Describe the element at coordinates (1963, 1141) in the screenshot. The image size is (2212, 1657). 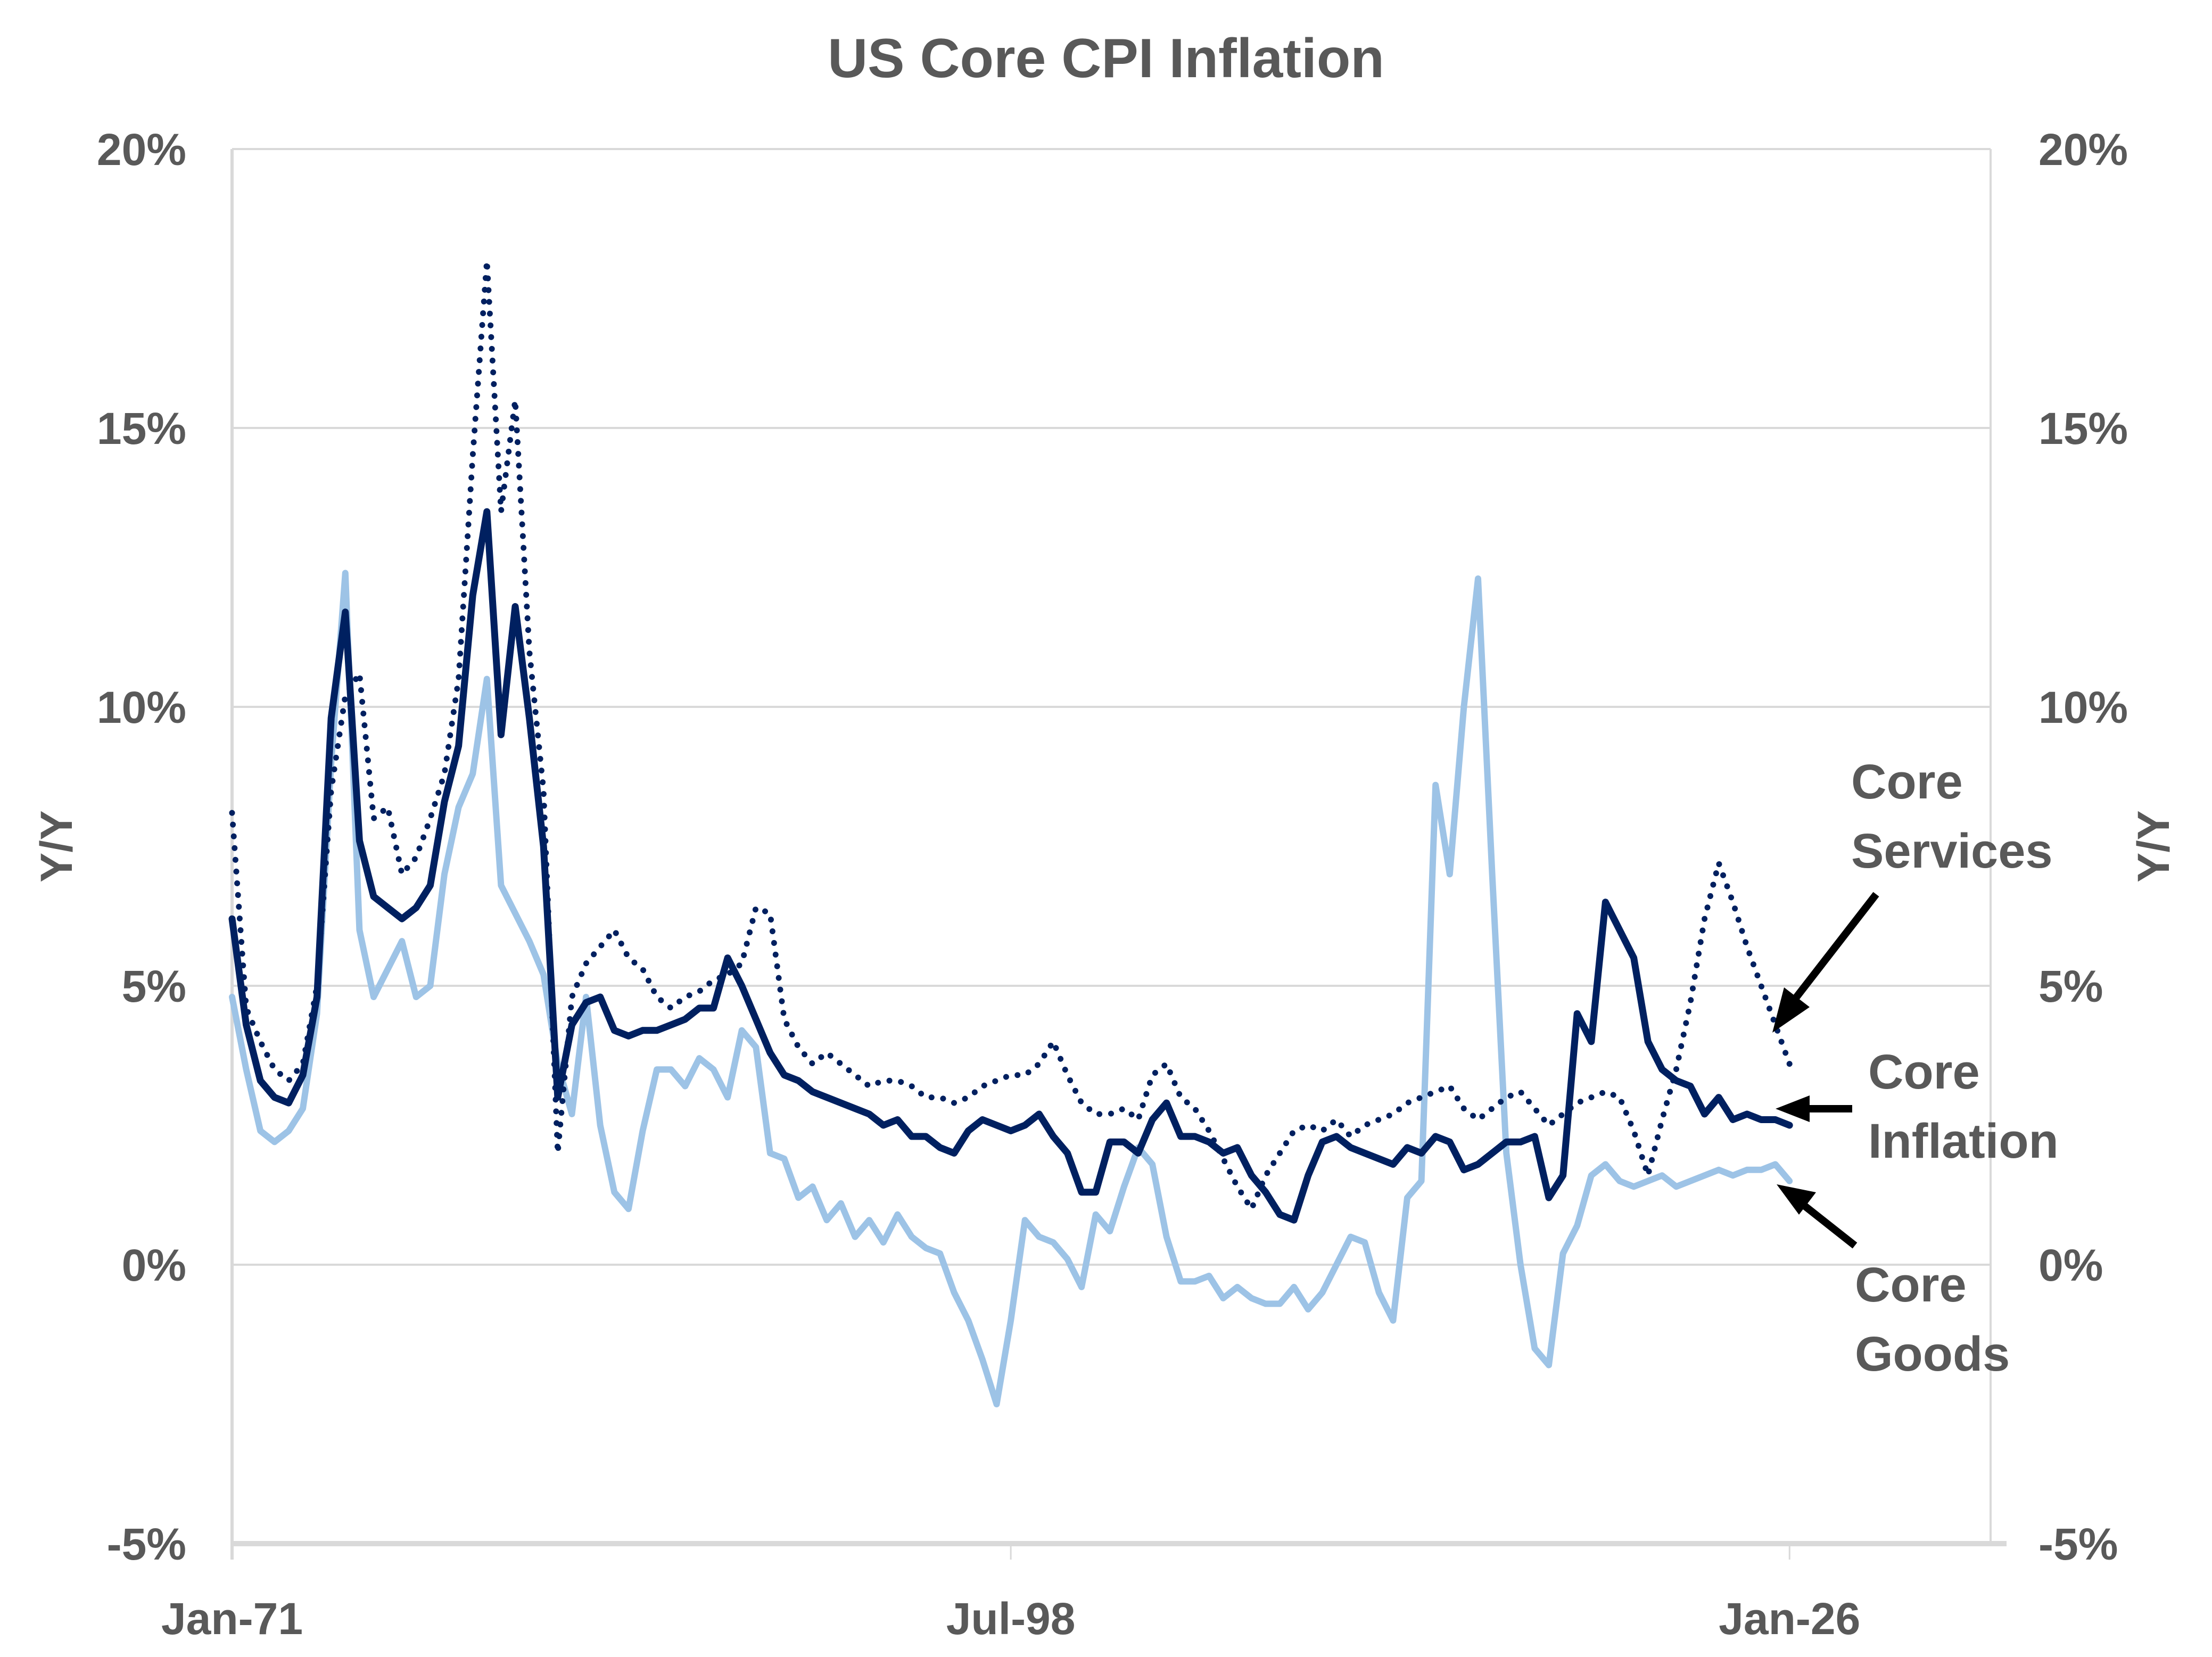
I see `annotation-core-inflation-line2: Inflation` at that location.